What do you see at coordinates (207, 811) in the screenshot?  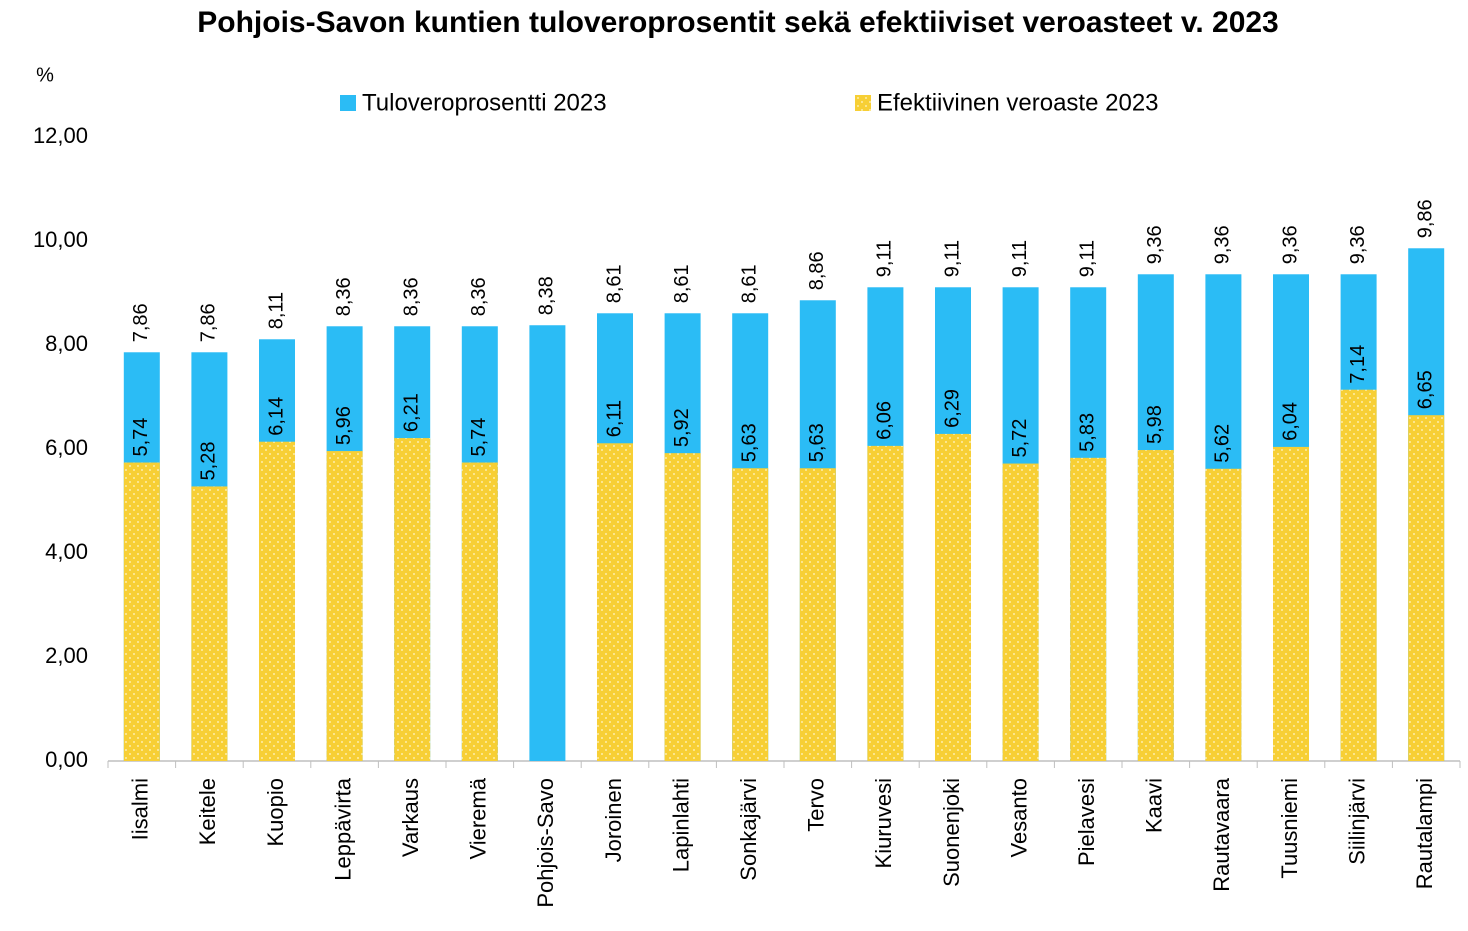 I see `x-tick-label: Keitele` at bounding box center [207, 811].